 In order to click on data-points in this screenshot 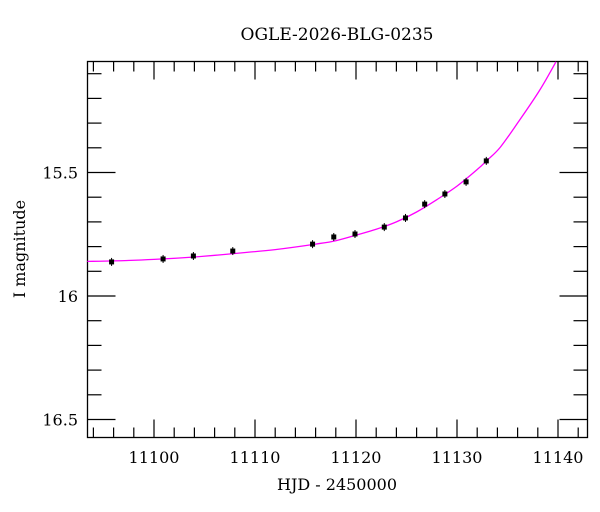, I will do `click(299, 211)`.